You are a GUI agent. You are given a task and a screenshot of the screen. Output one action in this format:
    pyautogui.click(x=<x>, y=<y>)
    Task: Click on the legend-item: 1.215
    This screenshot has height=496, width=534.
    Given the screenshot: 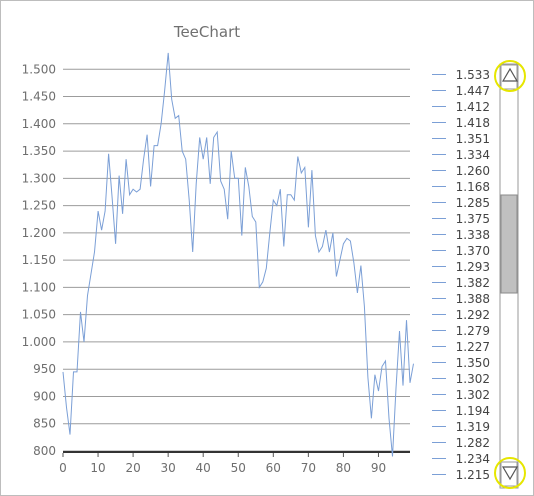 What is the action you would take?
    pyautogui.click(x=461, y=475)
    